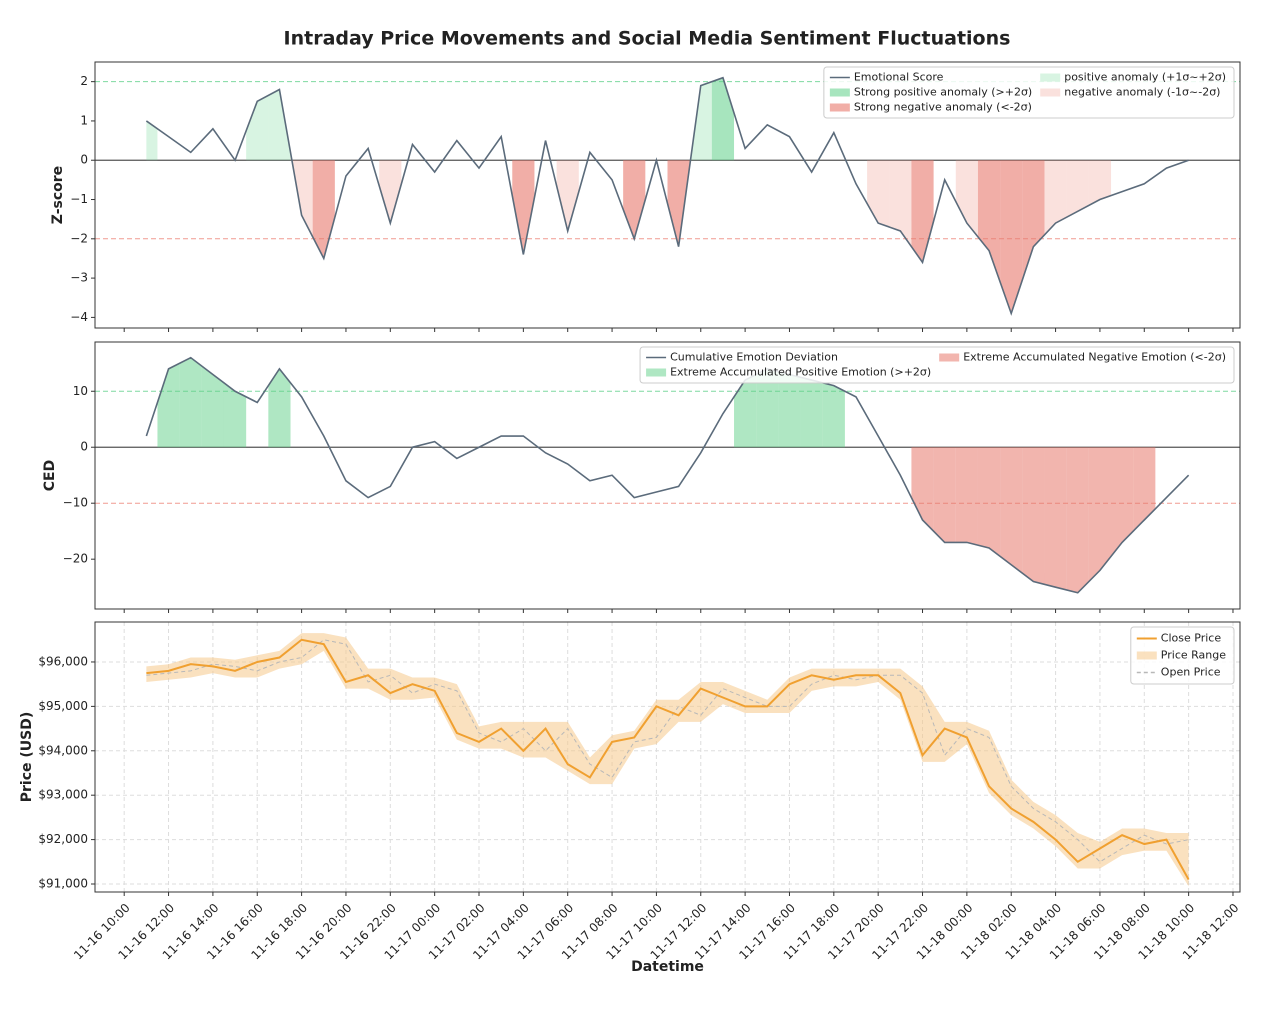 The height and width of the screenshot is (1011, 1280). I want to click on y-tick-label: 10, so click(80, 391).